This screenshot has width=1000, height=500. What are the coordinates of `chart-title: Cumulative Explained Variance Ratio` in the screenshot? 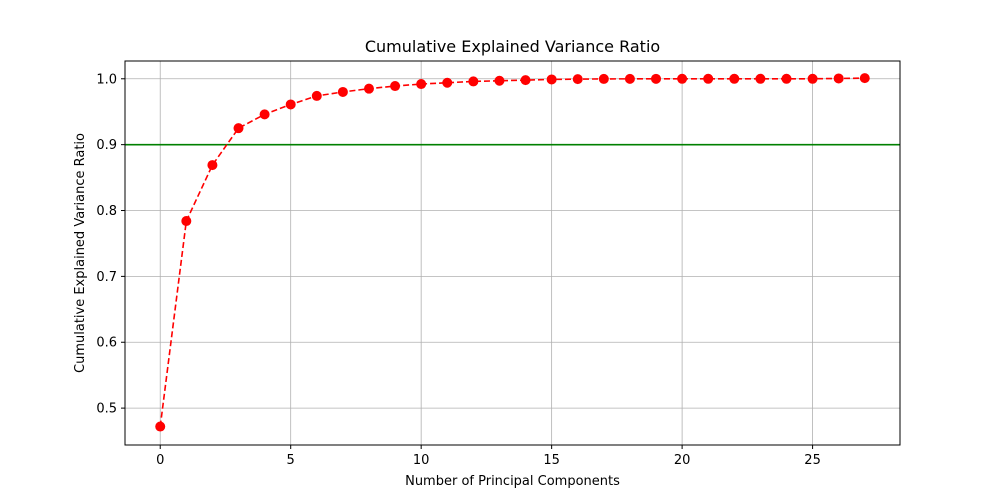 It's located at (512, 46).